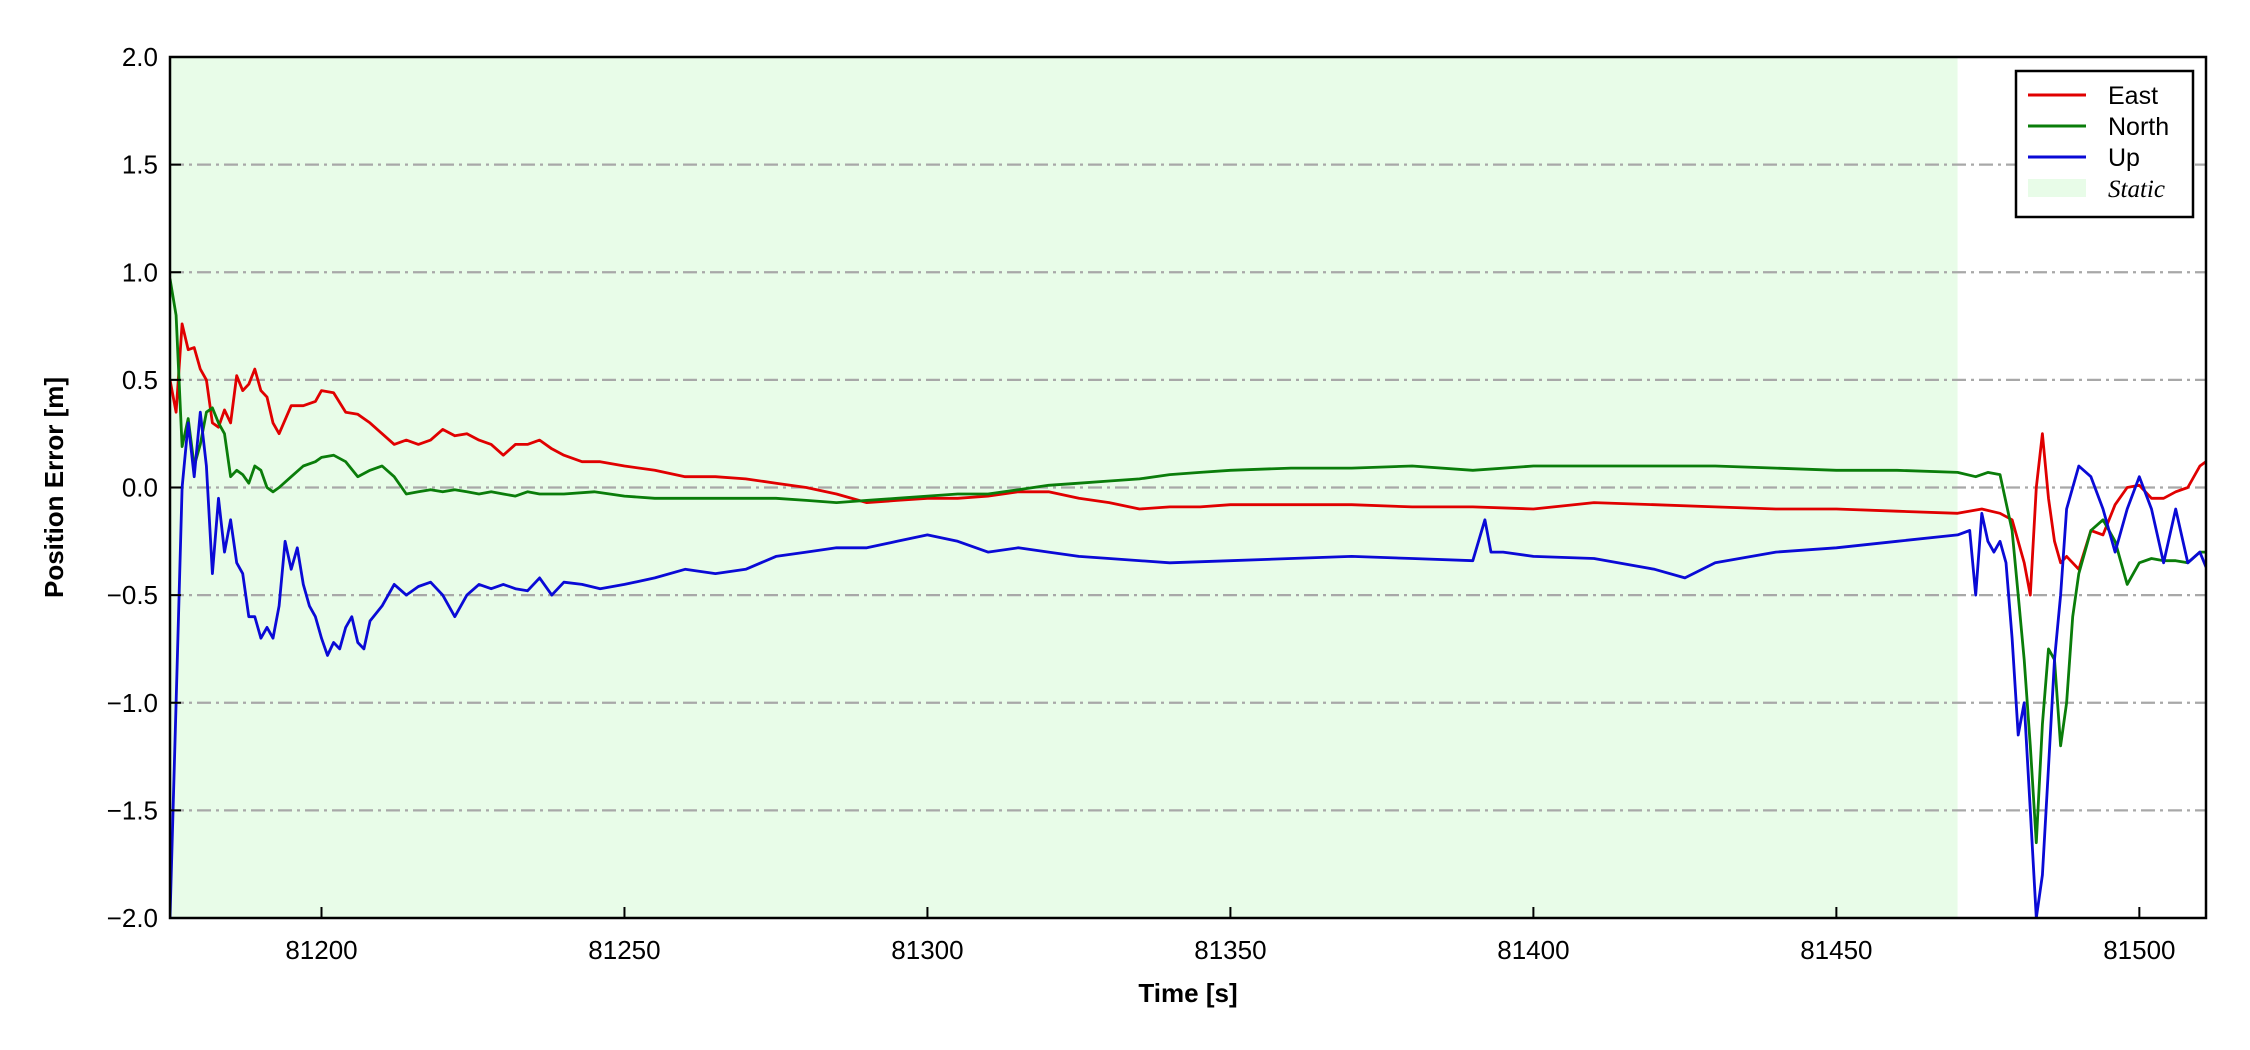 The image size is (2250, 1050). Describe the element at coordinates (1230, 950) in the screenshot. I see `x-tick-label: 81350` at that location.